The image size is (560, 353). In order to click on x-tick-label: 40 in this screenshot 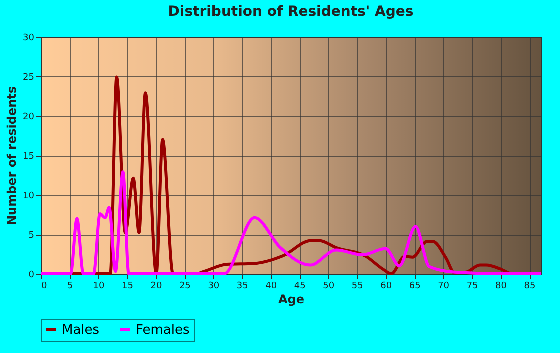, I will do `click(272, 287)`.